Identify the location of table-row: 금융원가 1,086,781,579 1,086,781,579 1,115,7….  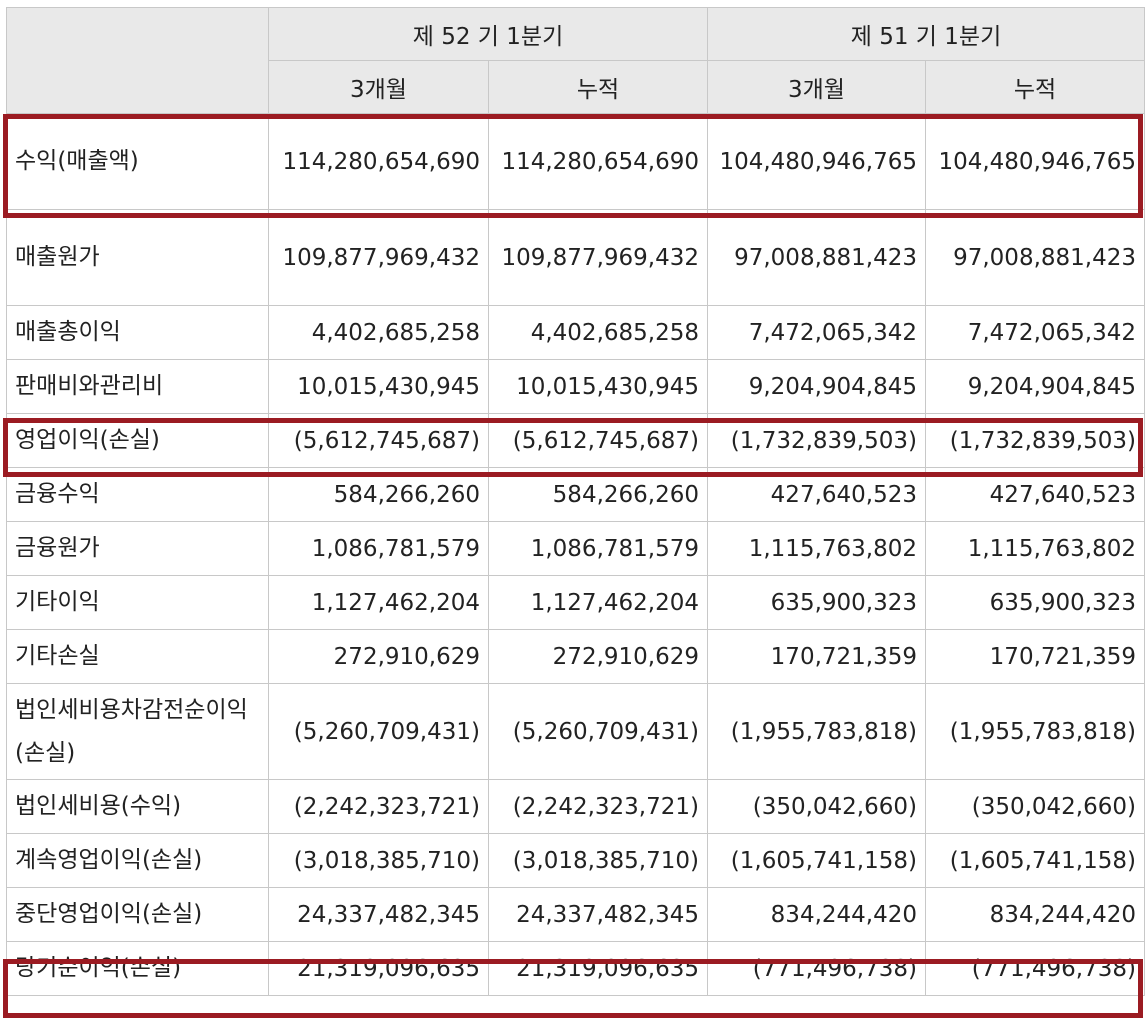
(575, 548).